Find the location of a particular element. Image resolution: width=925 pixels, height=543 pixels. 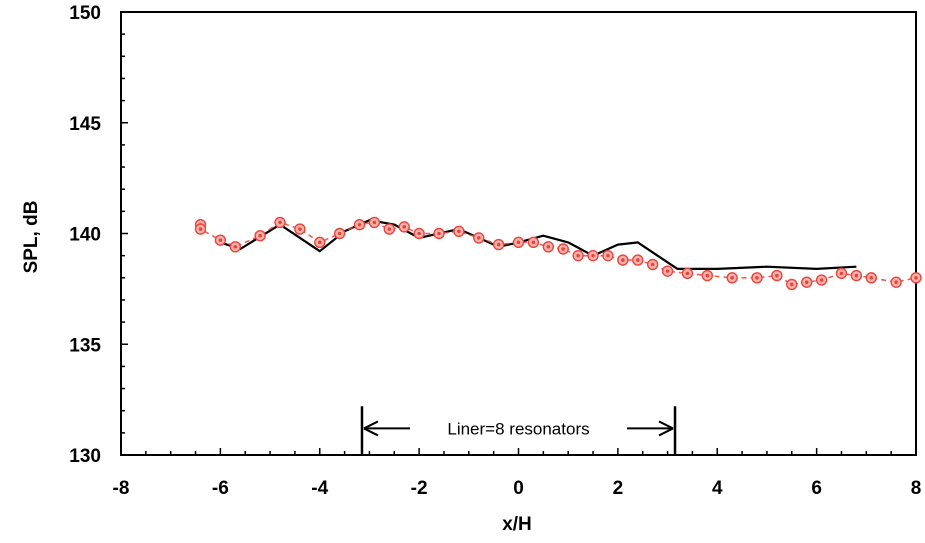

arrow-left-head is located at coordinates (371, 428).